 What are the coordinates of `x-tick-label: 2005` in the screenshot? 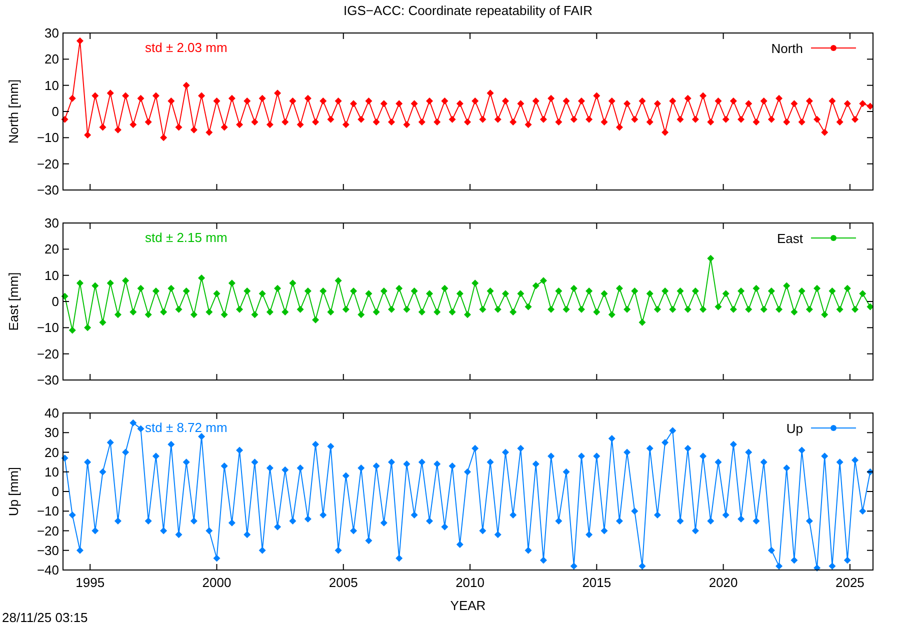 It's located at (343, 582).